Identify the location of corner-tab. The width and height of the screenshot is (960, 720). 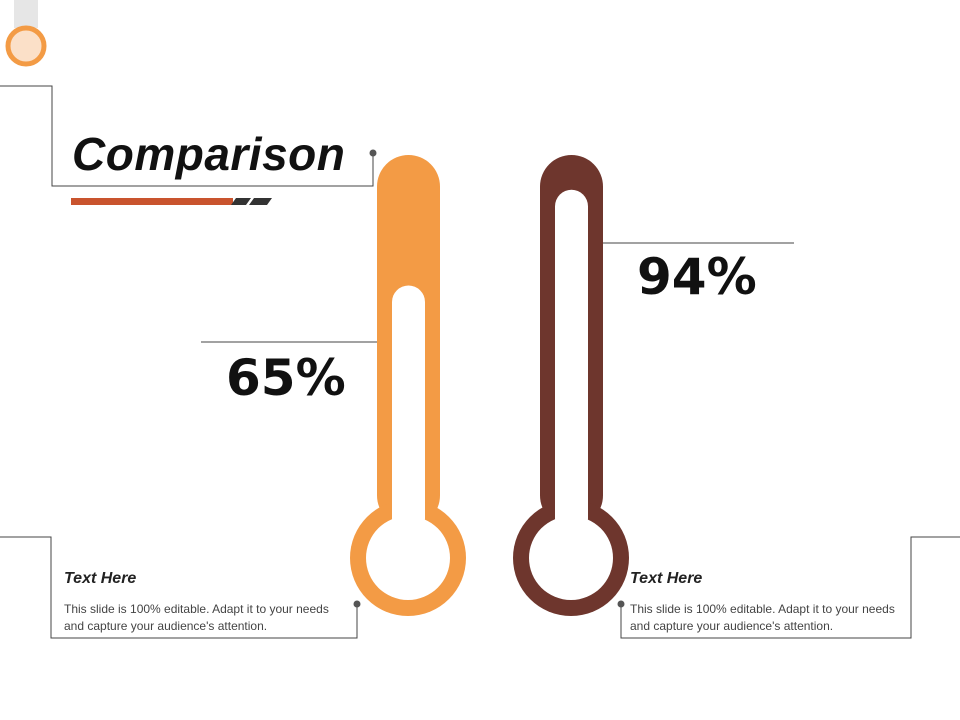
(26, 14).